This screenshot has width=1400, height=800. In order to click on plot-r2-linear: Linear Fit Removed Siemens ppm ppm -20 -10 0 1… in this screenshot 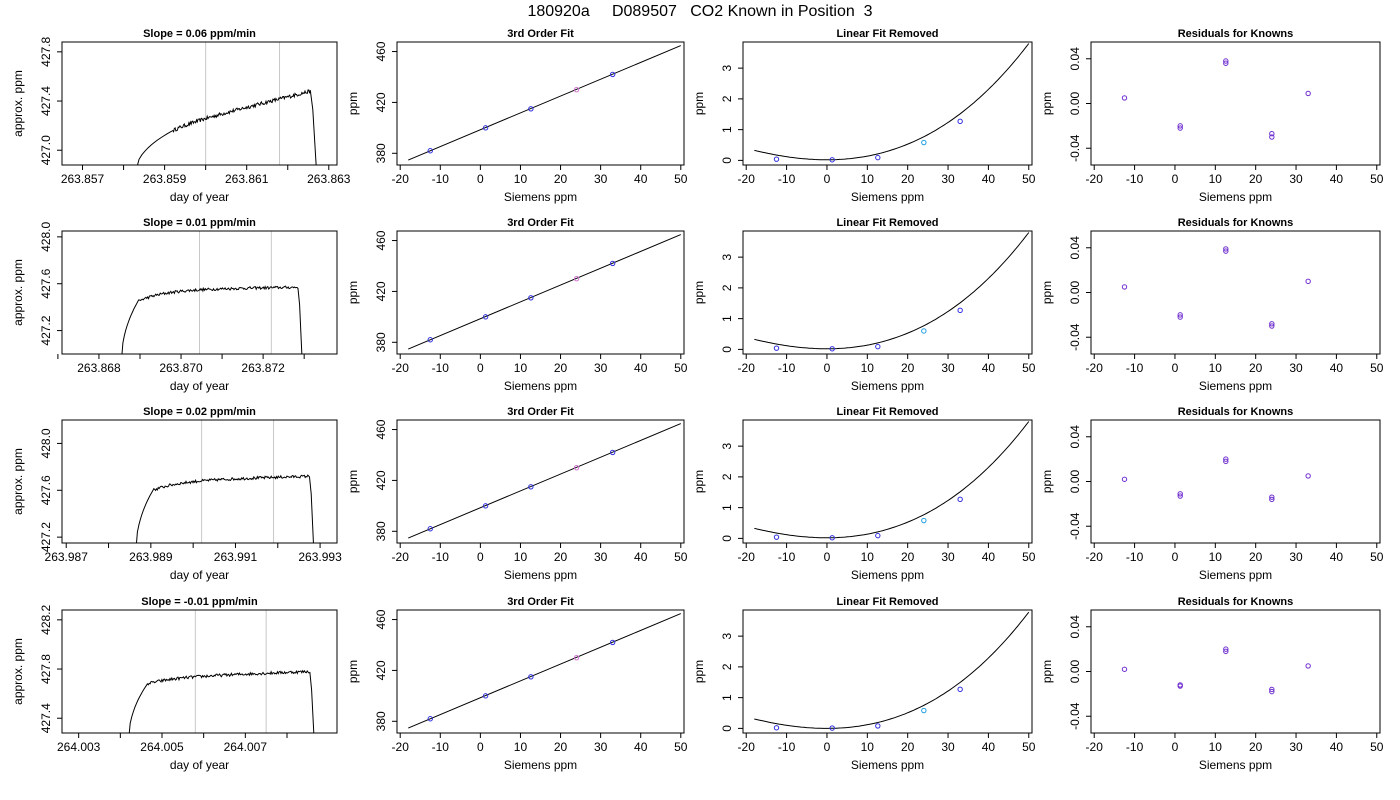, I will do `click(864, 305)`.